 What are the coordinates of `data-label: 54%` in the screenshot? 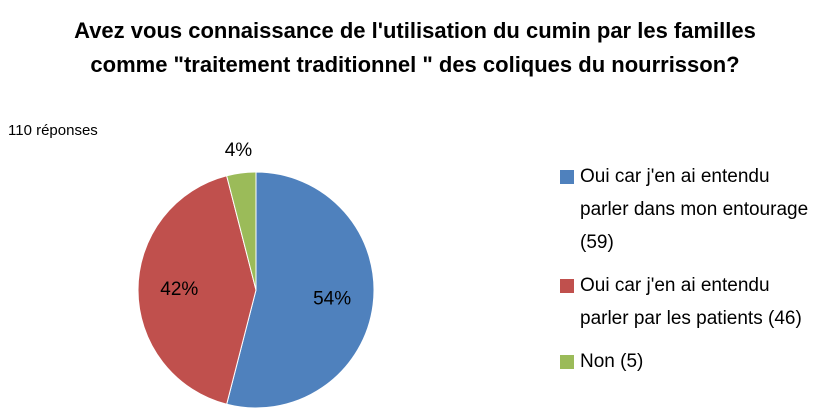 It's located at (332, 299).